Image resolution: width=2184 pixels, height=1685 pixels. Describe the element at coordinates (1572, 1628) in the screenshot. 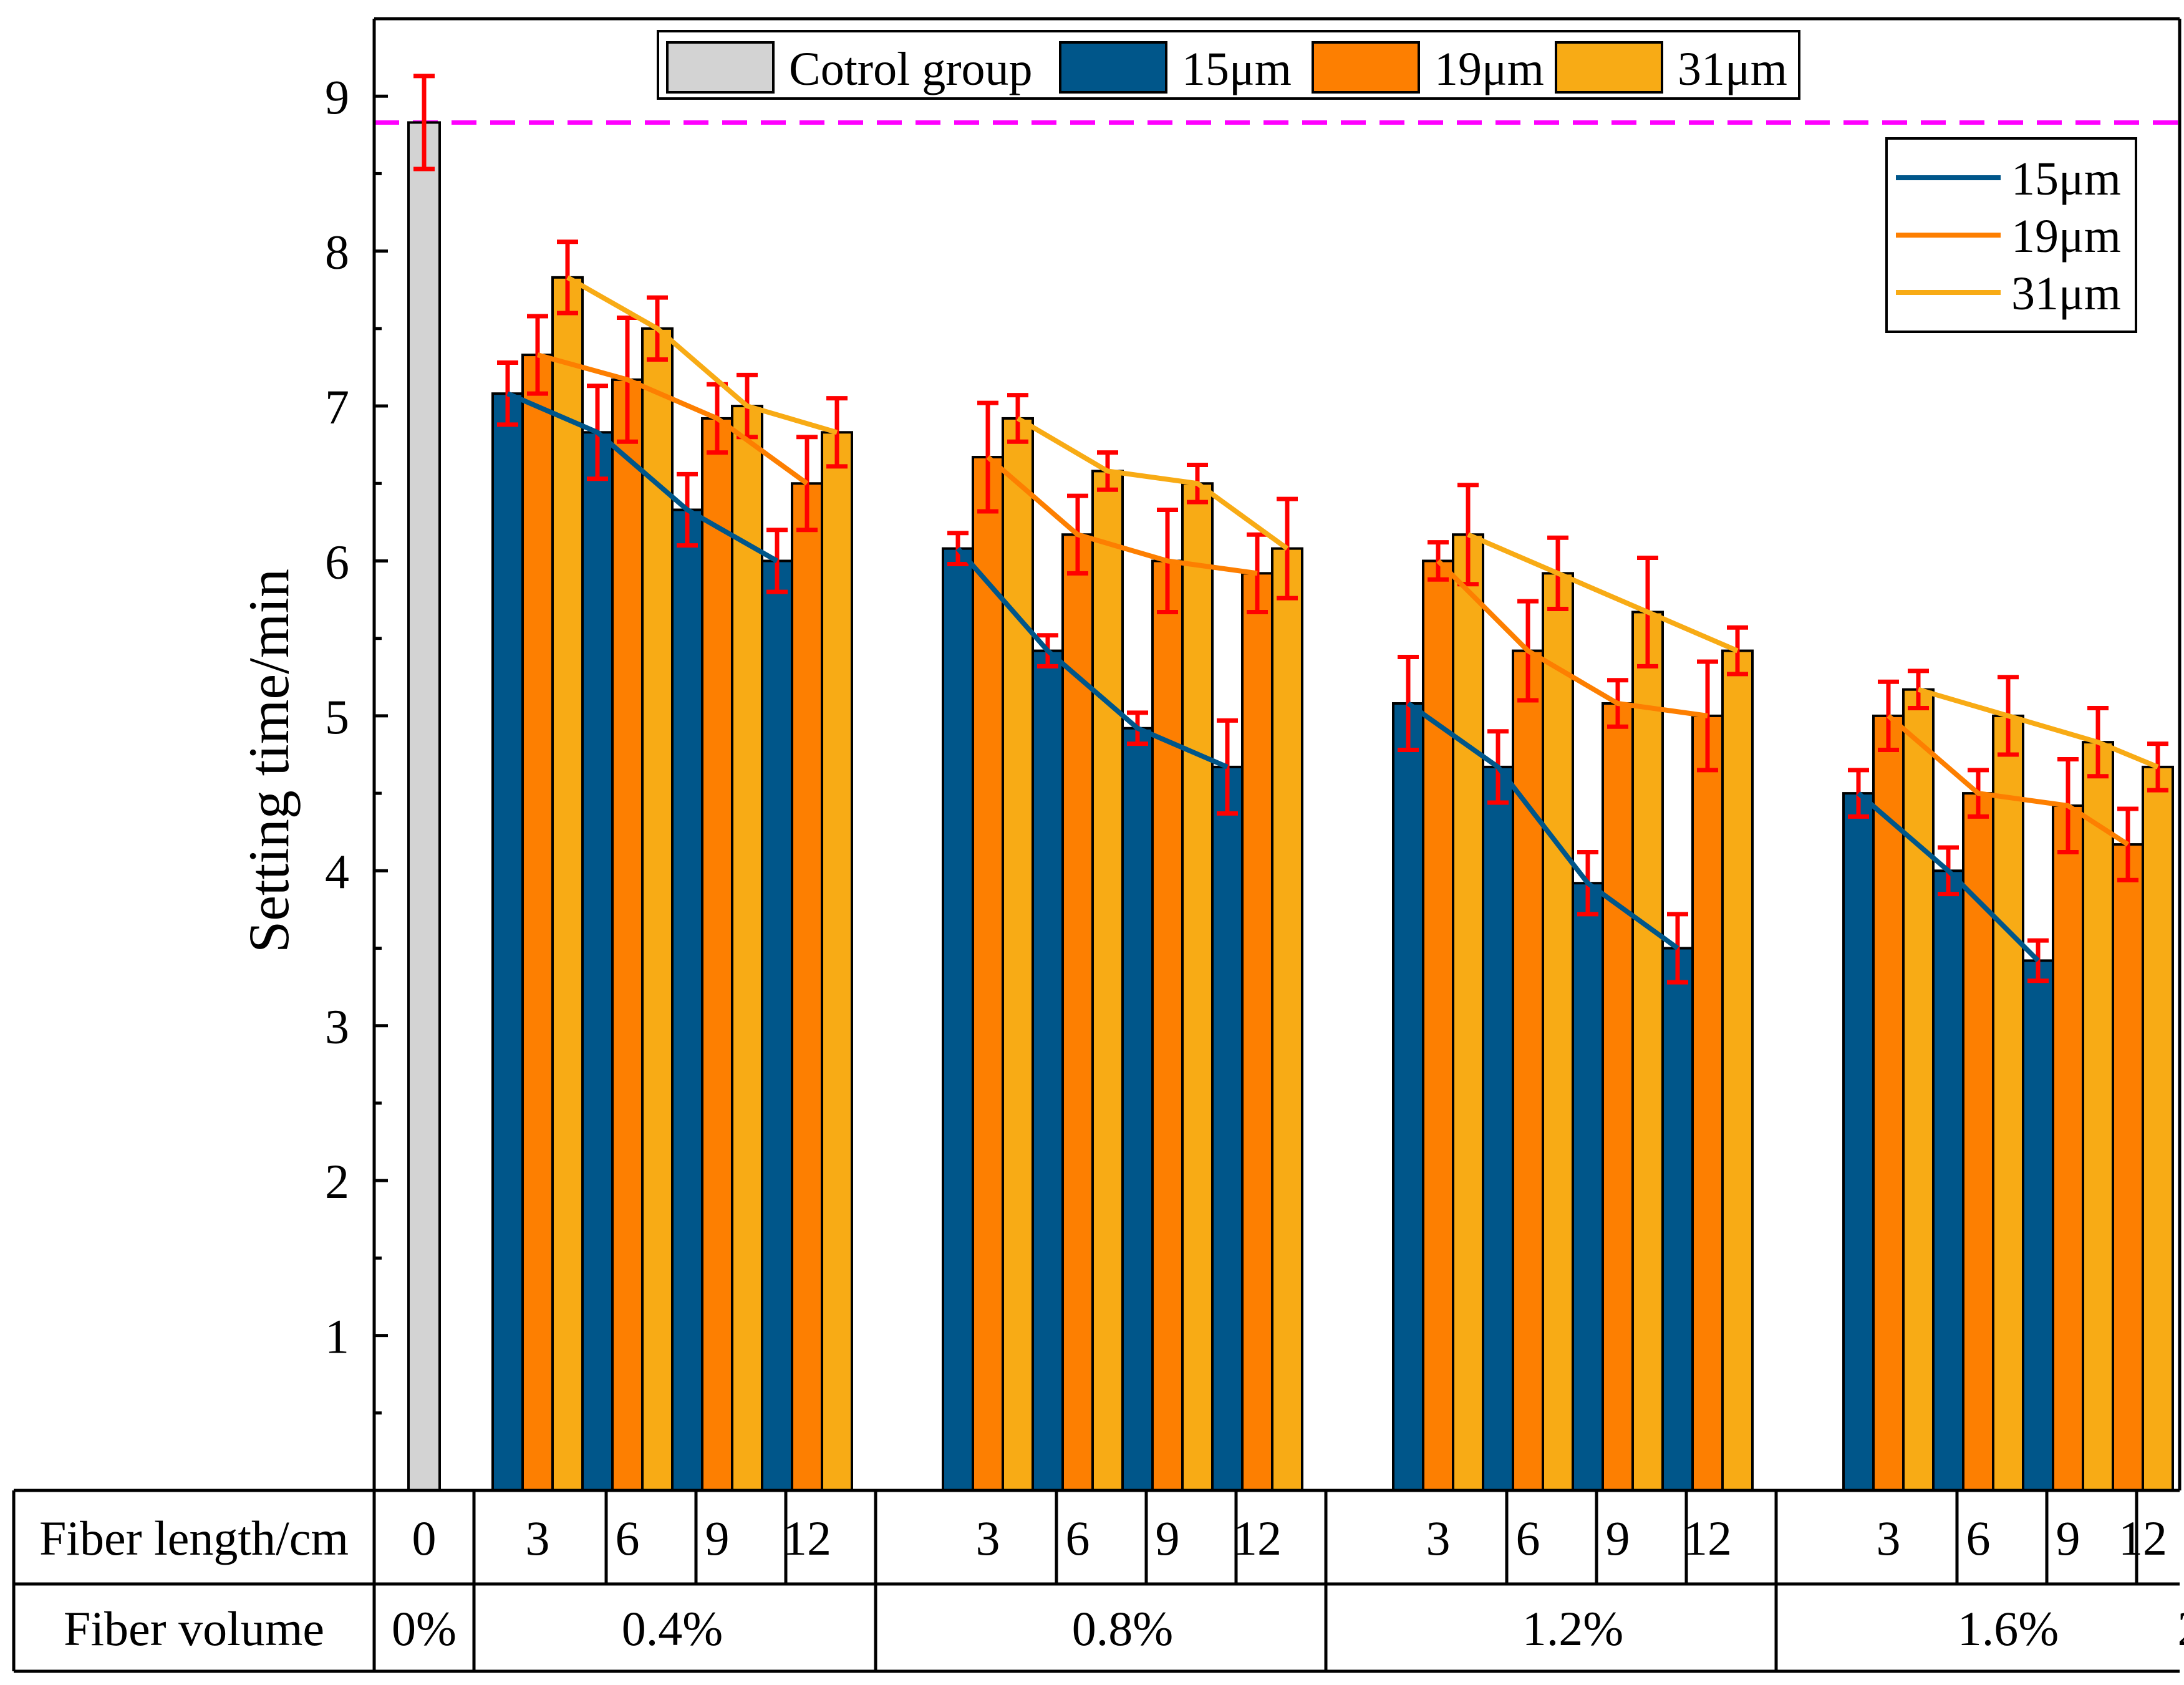

I see `volume-cell: 1.2%` at that location.